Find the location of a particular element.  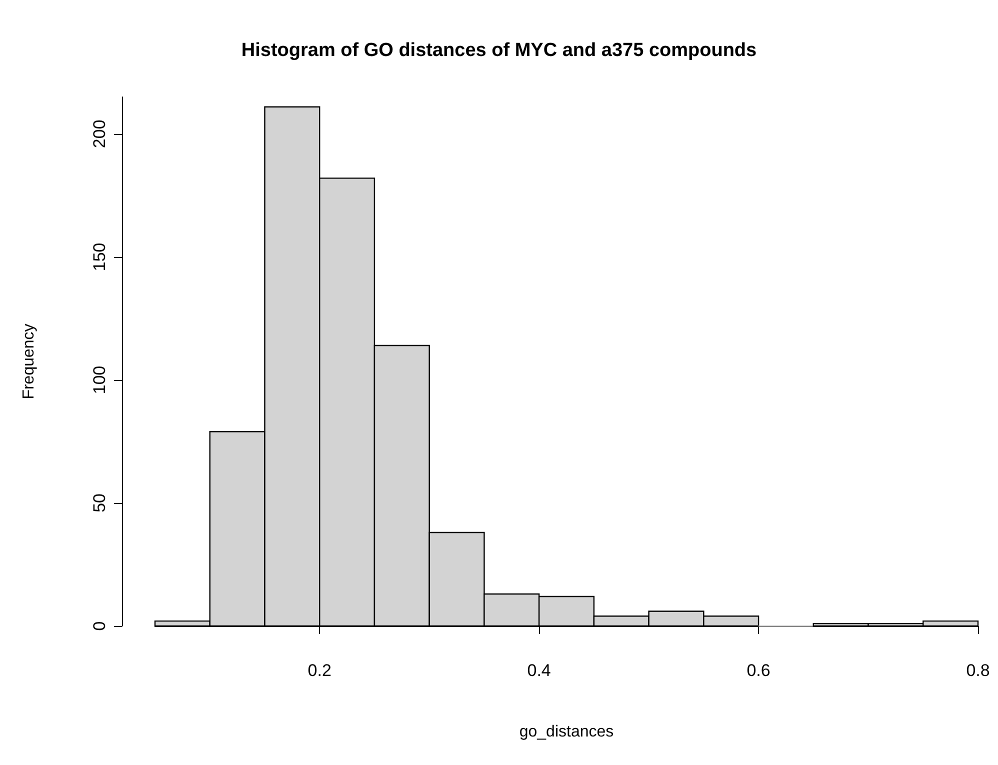

y-axis-title: Frequency is located at coordinates (29, 362).